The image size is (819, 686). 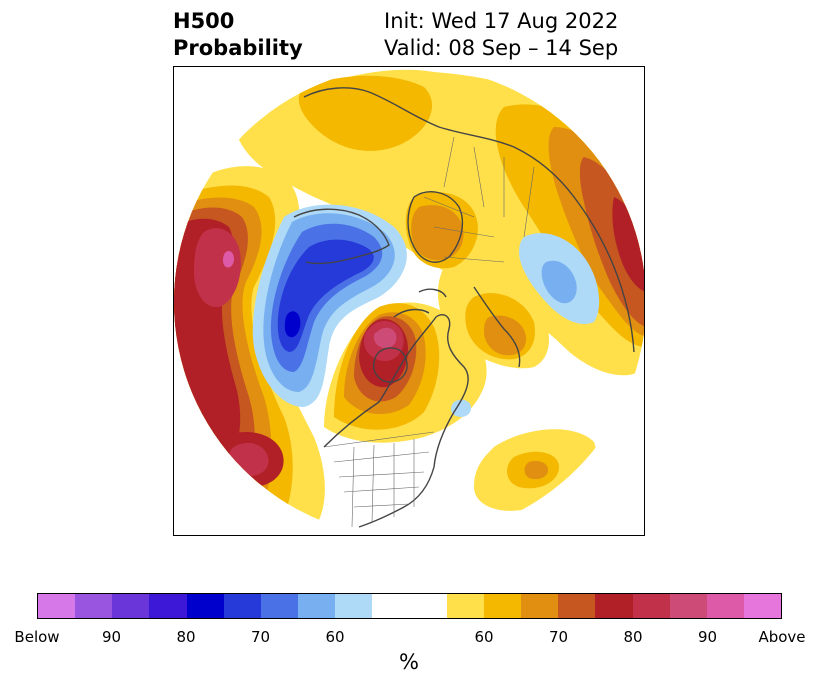 What do you see at coordinates (37, 637) in the screenshot?
I see `colorbar-tick-label: Below` at bounding box center [37, 637].